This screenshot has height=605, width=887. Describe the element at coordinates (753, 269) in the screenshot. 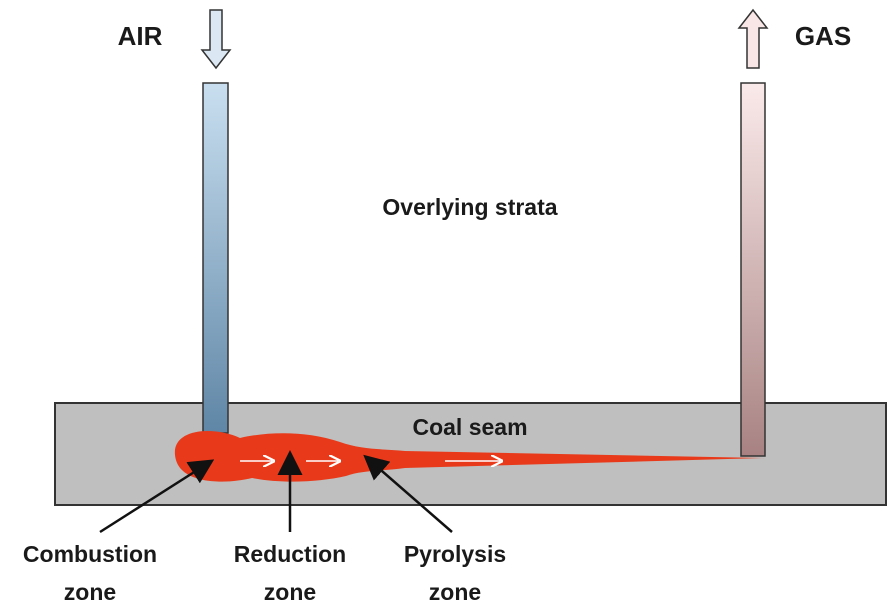

I see `production-well` at that location.